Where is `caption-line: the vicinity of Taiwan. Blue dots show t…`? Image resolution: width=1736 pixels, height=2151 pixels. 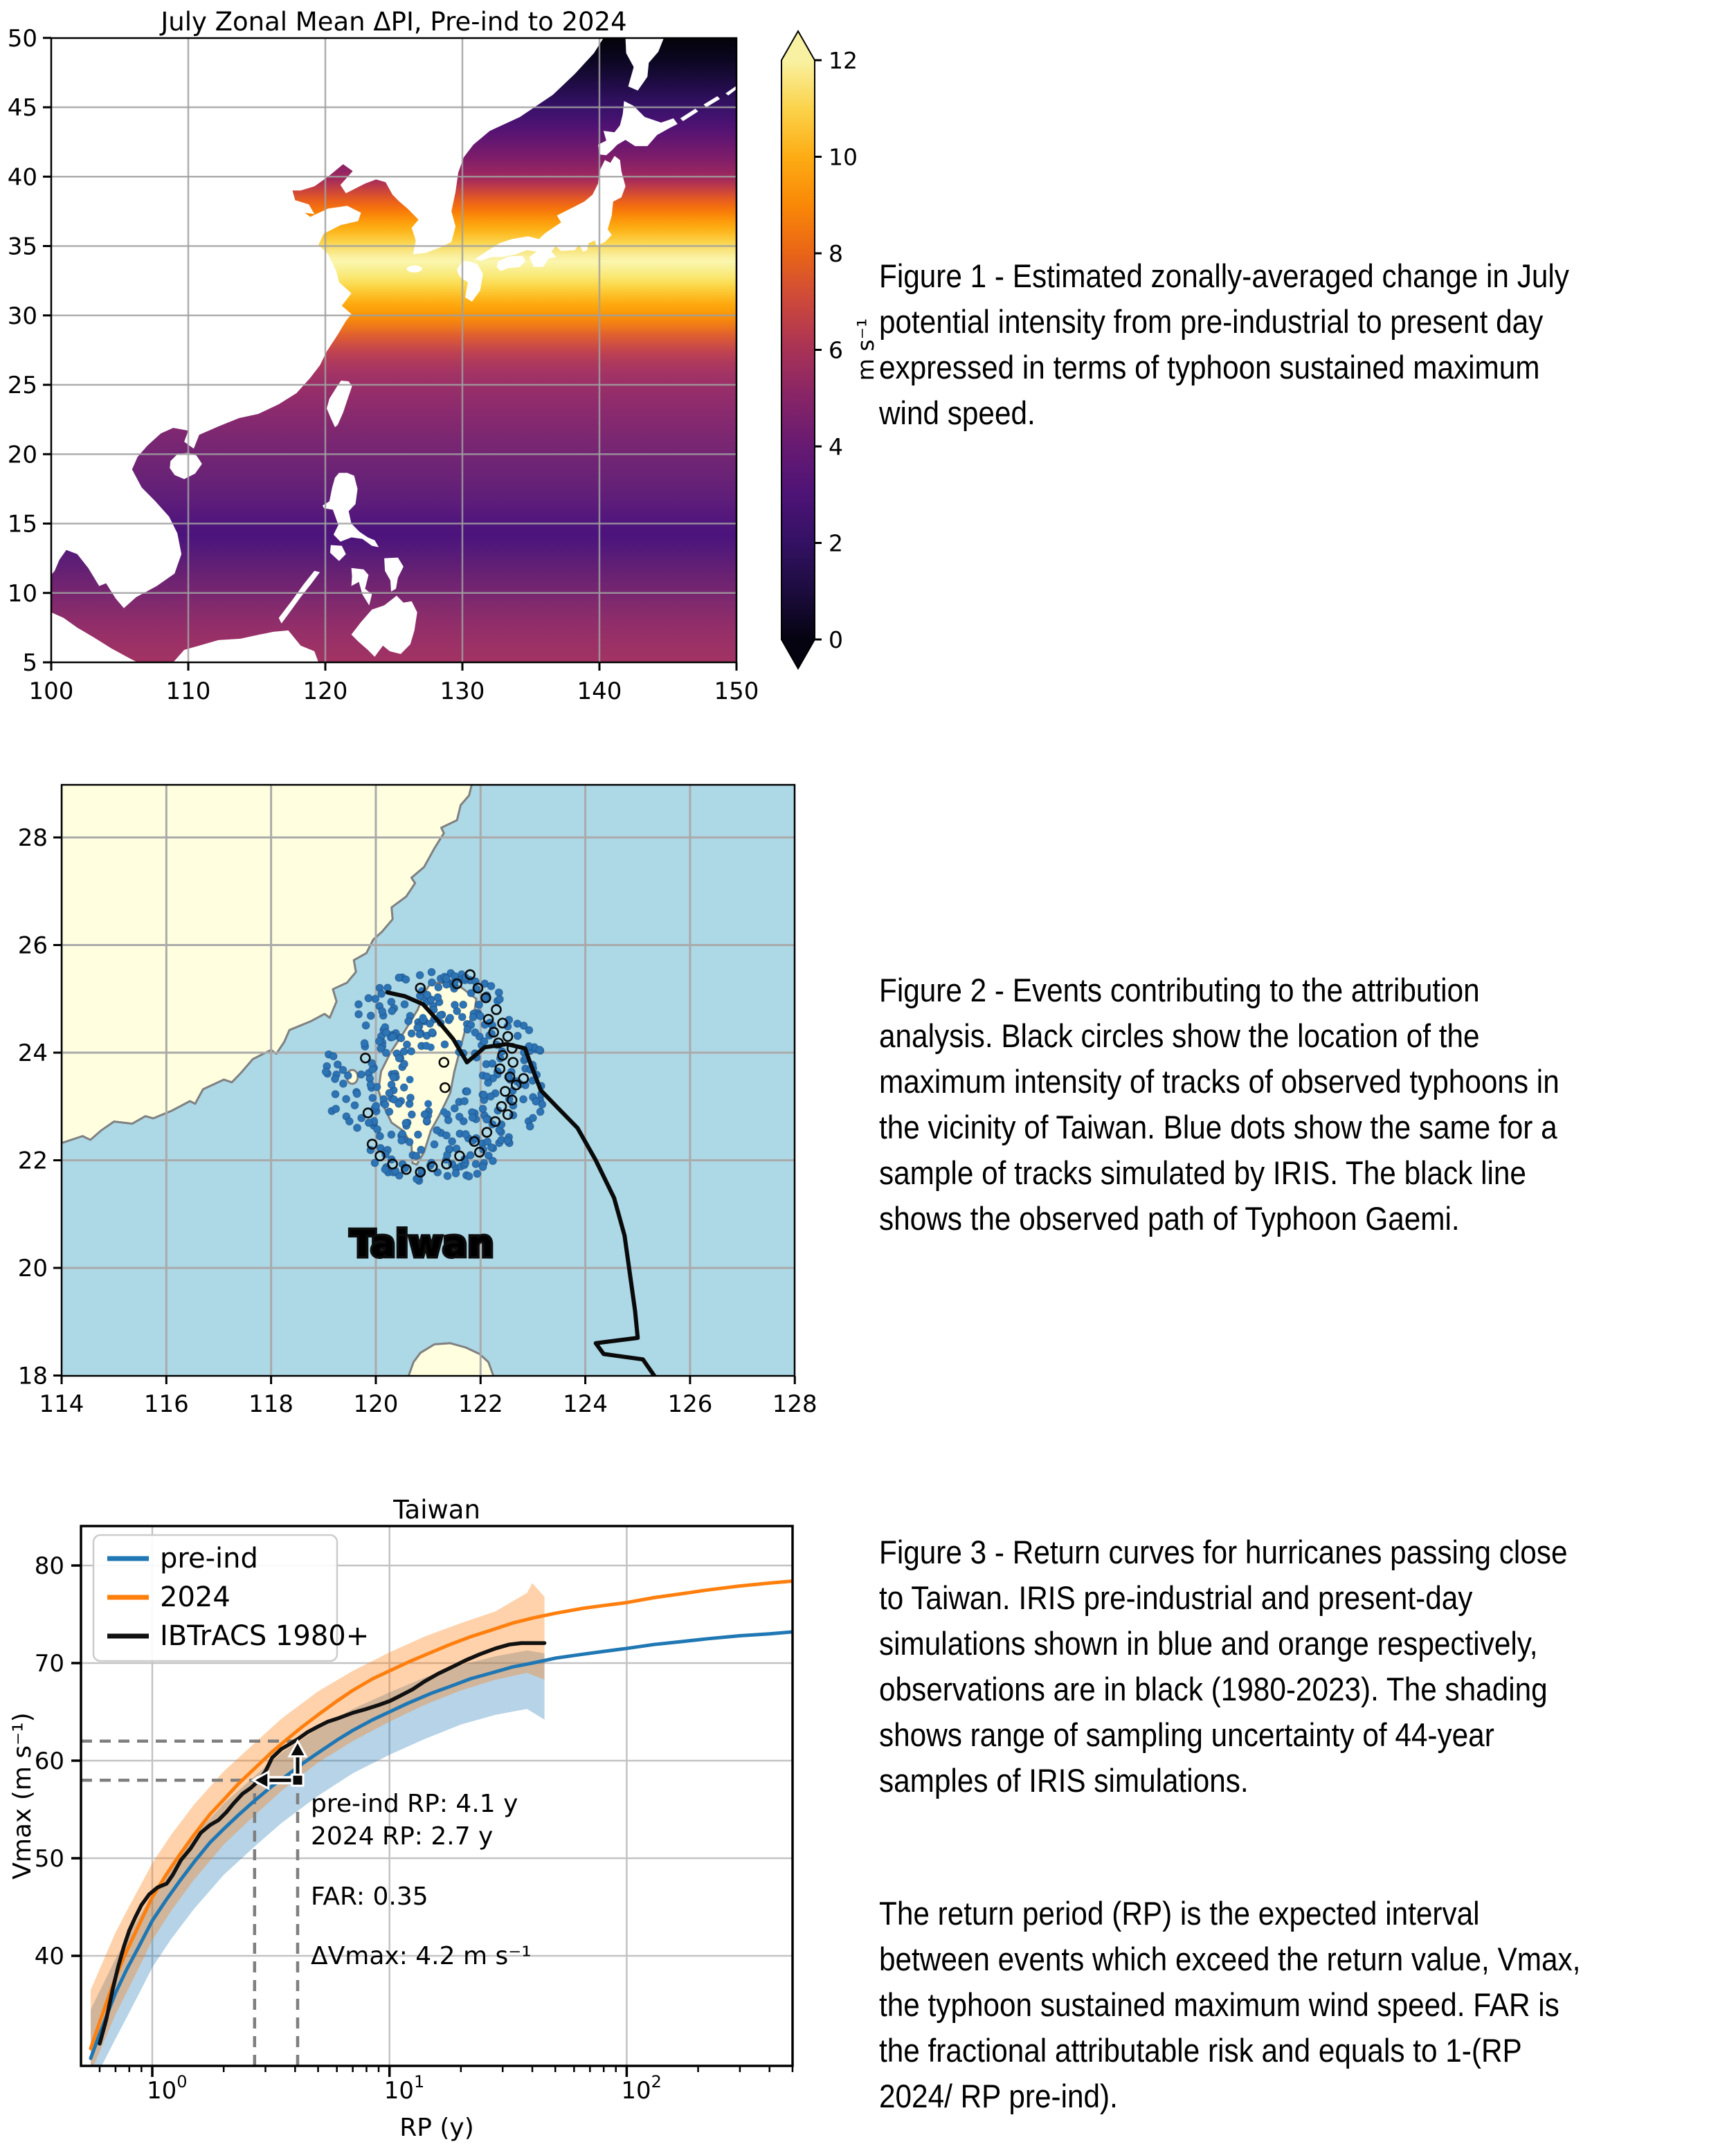
caption-line: the vicinity of Taiwan. Blue dots show t… is located at coordinates (1218, 1127).